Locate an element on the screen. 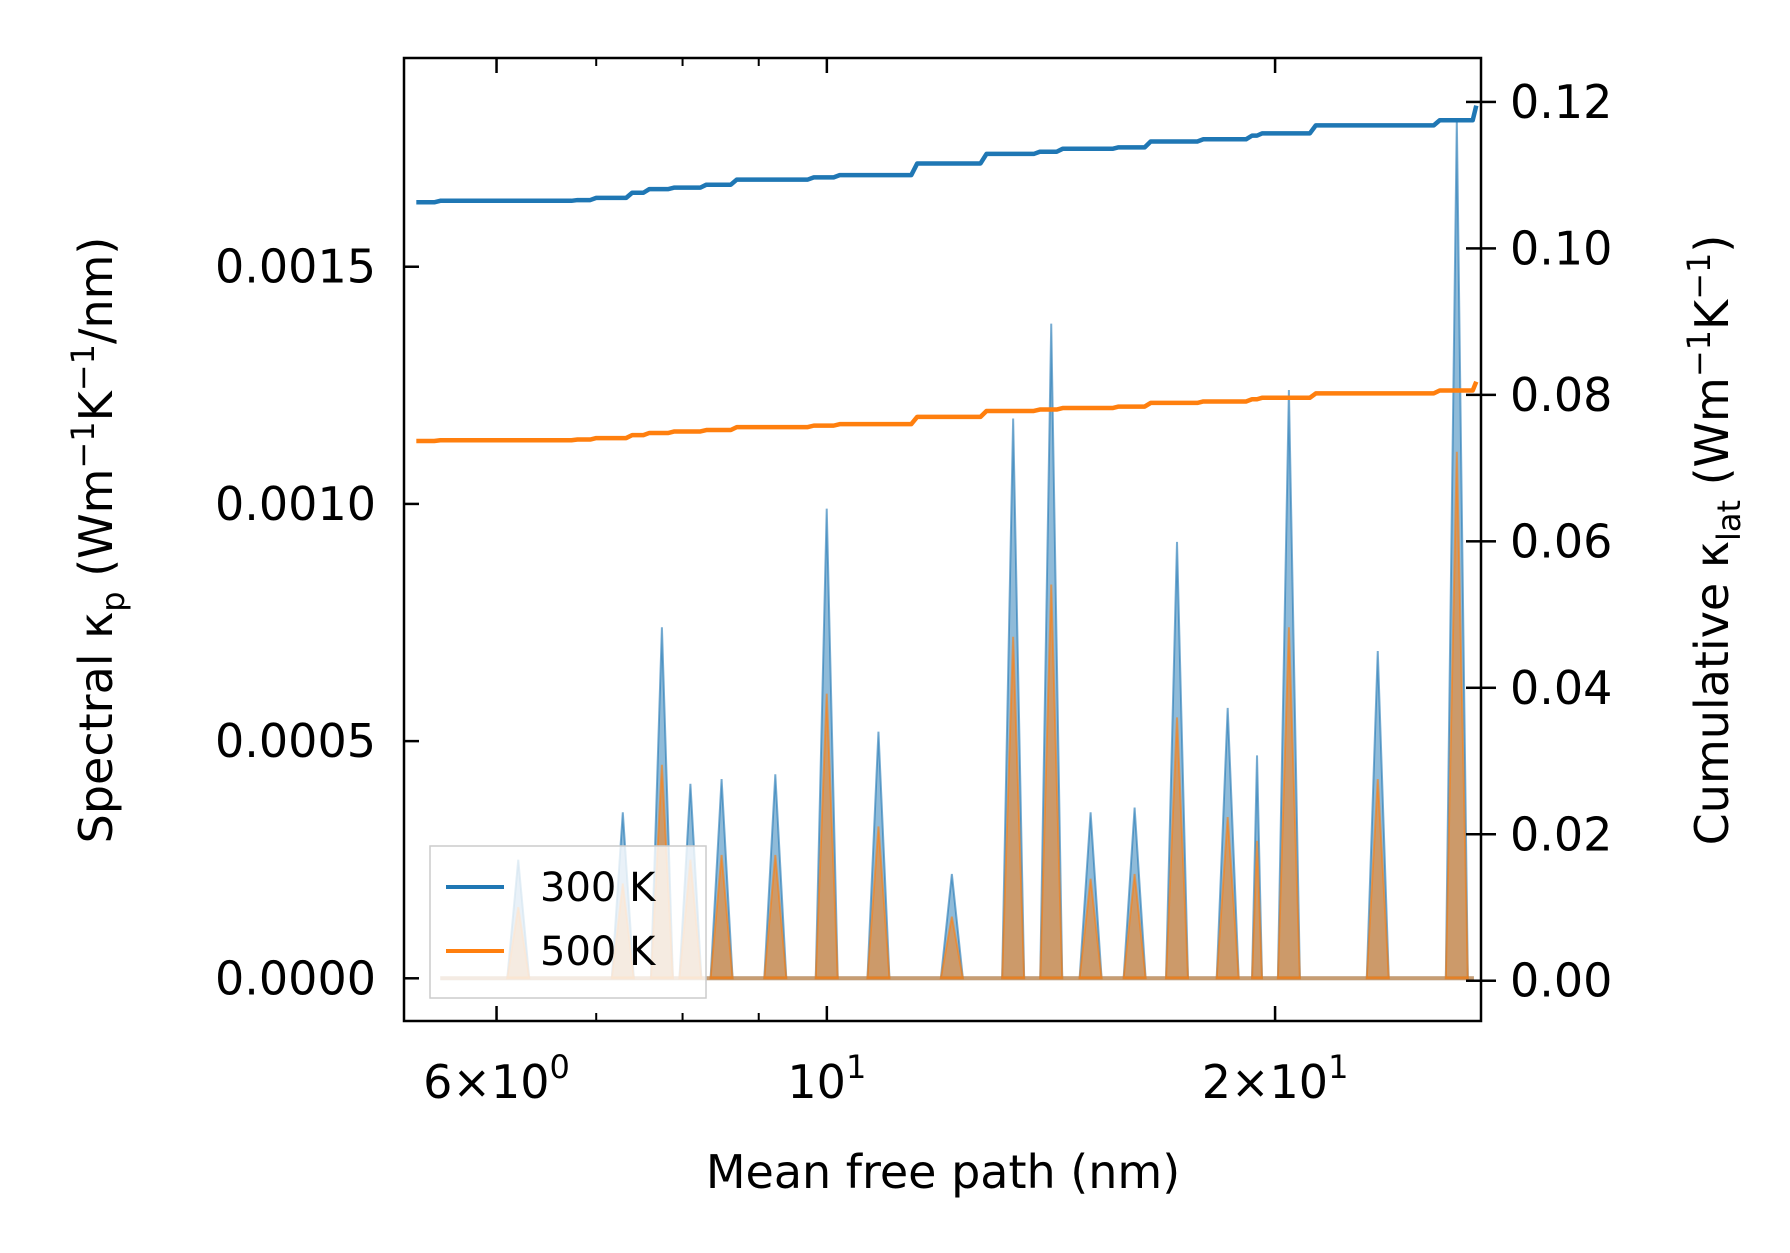 This screenshot has height=1253, width=1790. y-right-tick-label-3: 0.06 is located at coordinates (1561, 541).